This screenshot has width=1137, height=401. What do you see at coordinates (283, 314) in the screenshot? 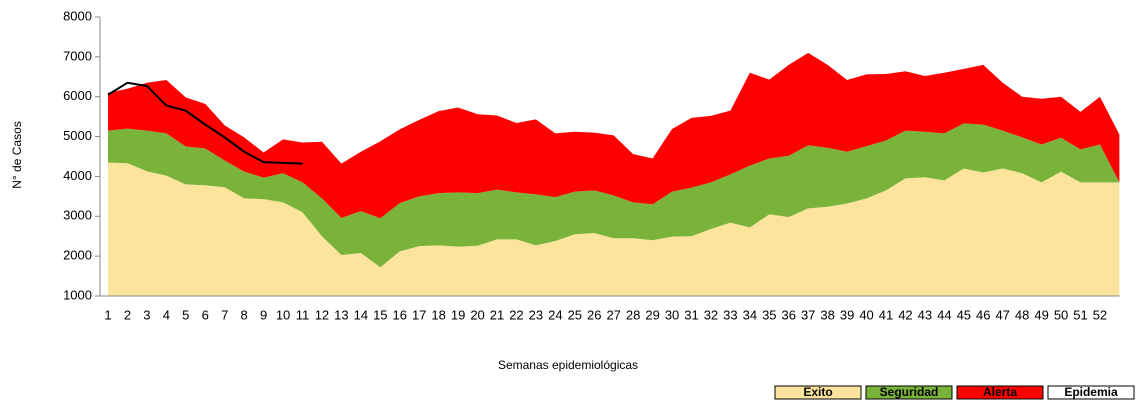
I see `x-tick-label: 10` at bounding box center [283, 314].